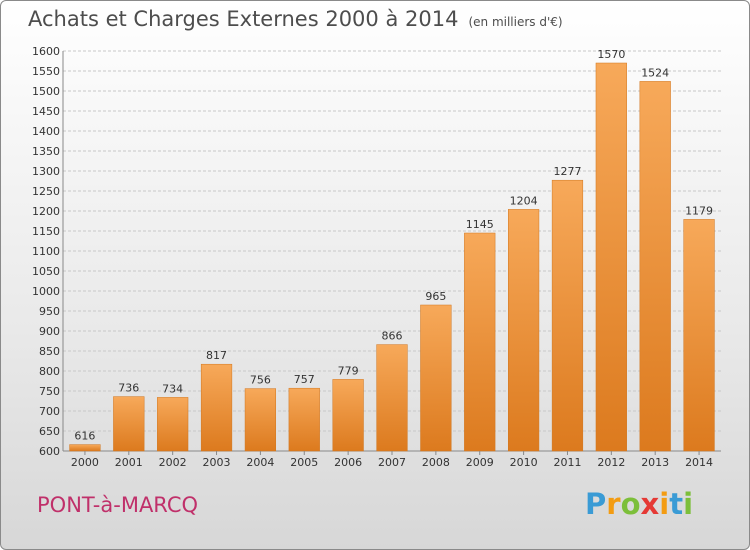  I want to click on data-label: 1570, so click(611, 54).